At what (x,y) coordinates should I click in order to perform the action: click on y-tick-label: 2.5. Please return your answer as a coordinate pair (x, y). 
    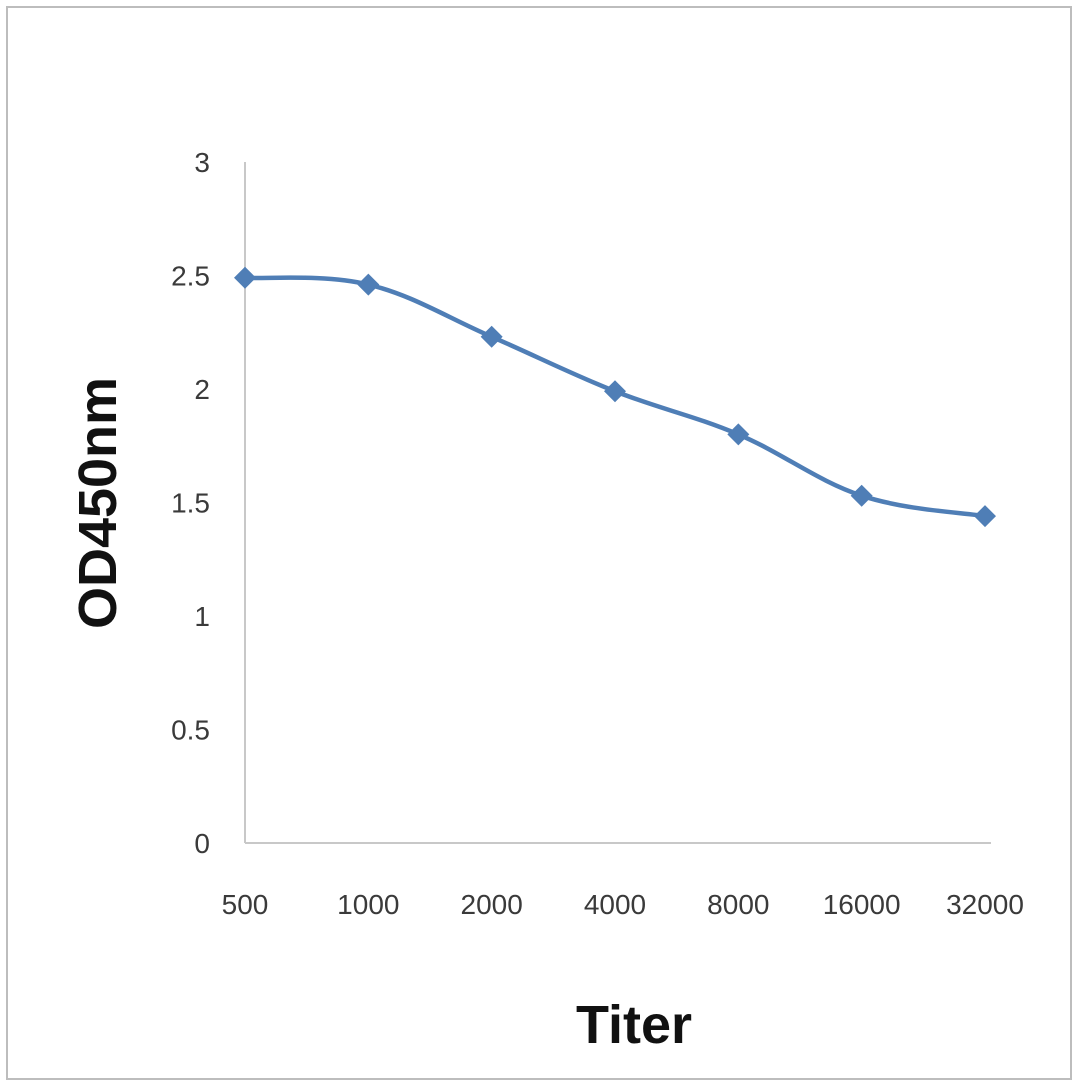
    Looking at the image, I should click on (190, 276).